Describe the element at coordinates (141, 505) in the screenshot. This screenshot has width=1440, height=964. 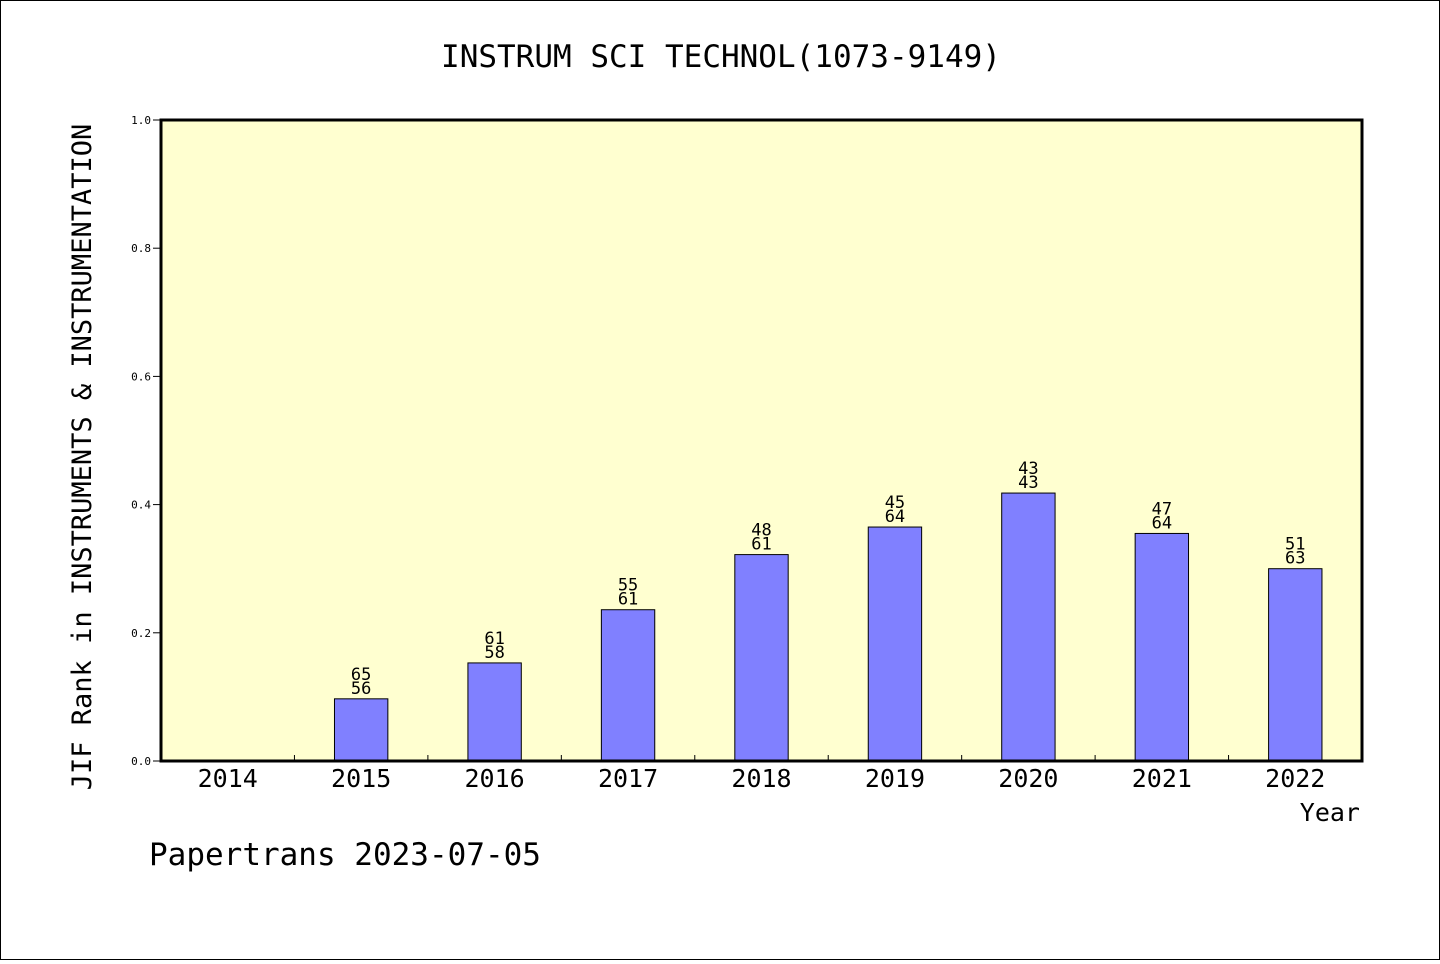
I see `y-tick-label: 0.4` at that location.